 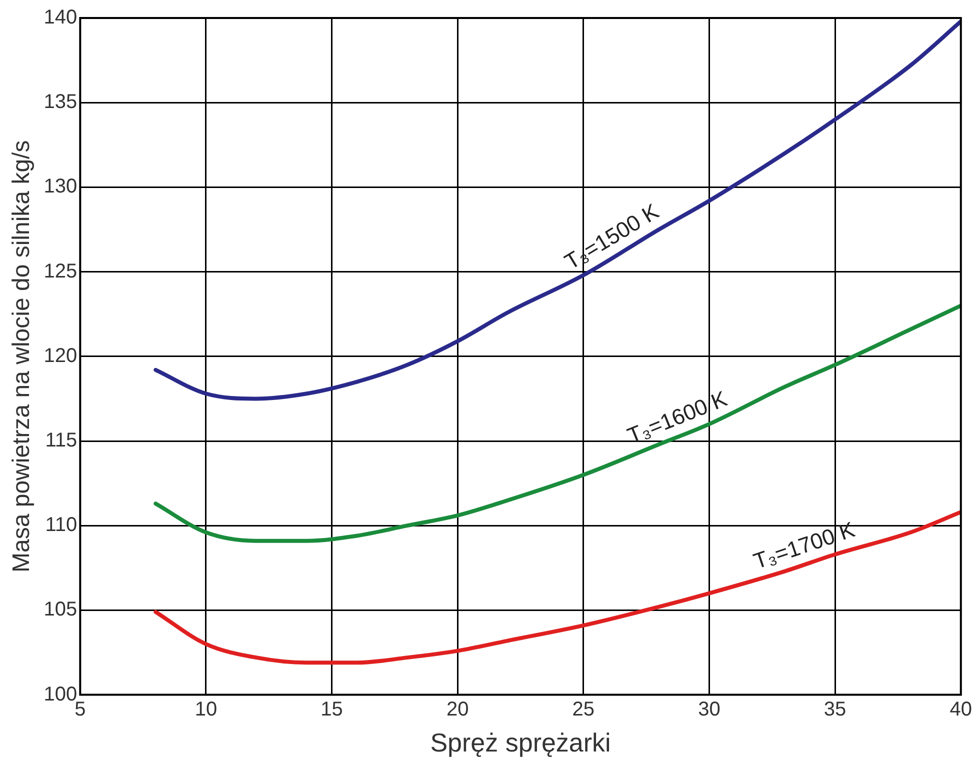 What do you see at coordinates (457, 709) in the screenshot?
I see `x-tick-label: 20` at bounding box center [457, 709].